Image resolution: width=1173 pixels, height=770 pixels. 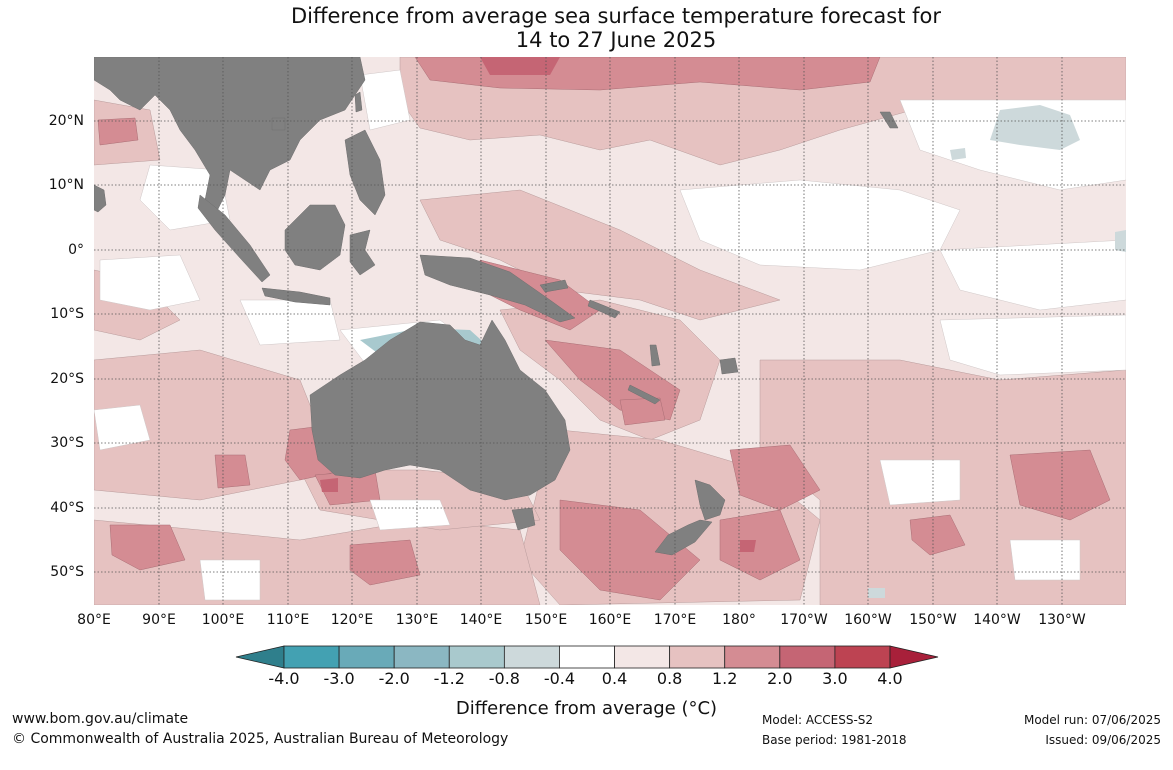 I want to click on borneo, so click(x=315, y=237).